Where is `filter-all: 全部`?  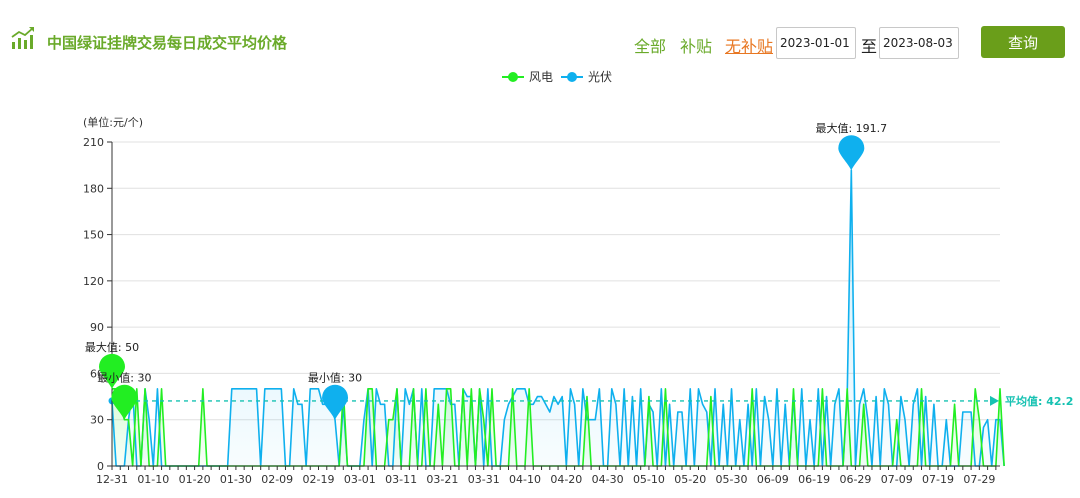
filter-all: 全部 is located at coordinates (650, 46).